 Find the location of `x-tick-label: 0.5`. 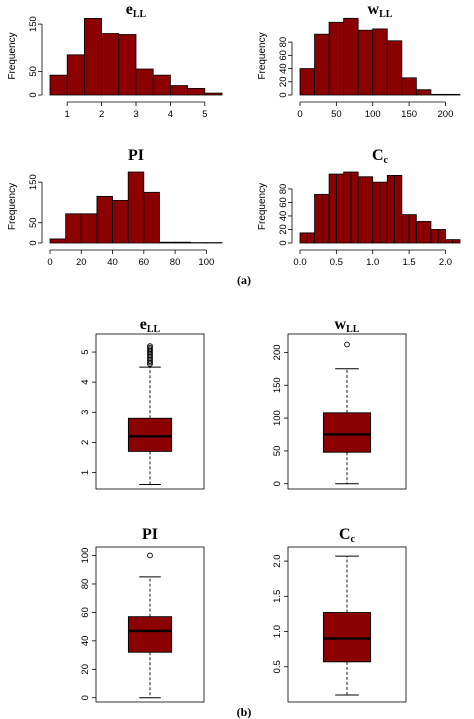

x-tick-label: 0.5 is located at coordinates (336, 262).